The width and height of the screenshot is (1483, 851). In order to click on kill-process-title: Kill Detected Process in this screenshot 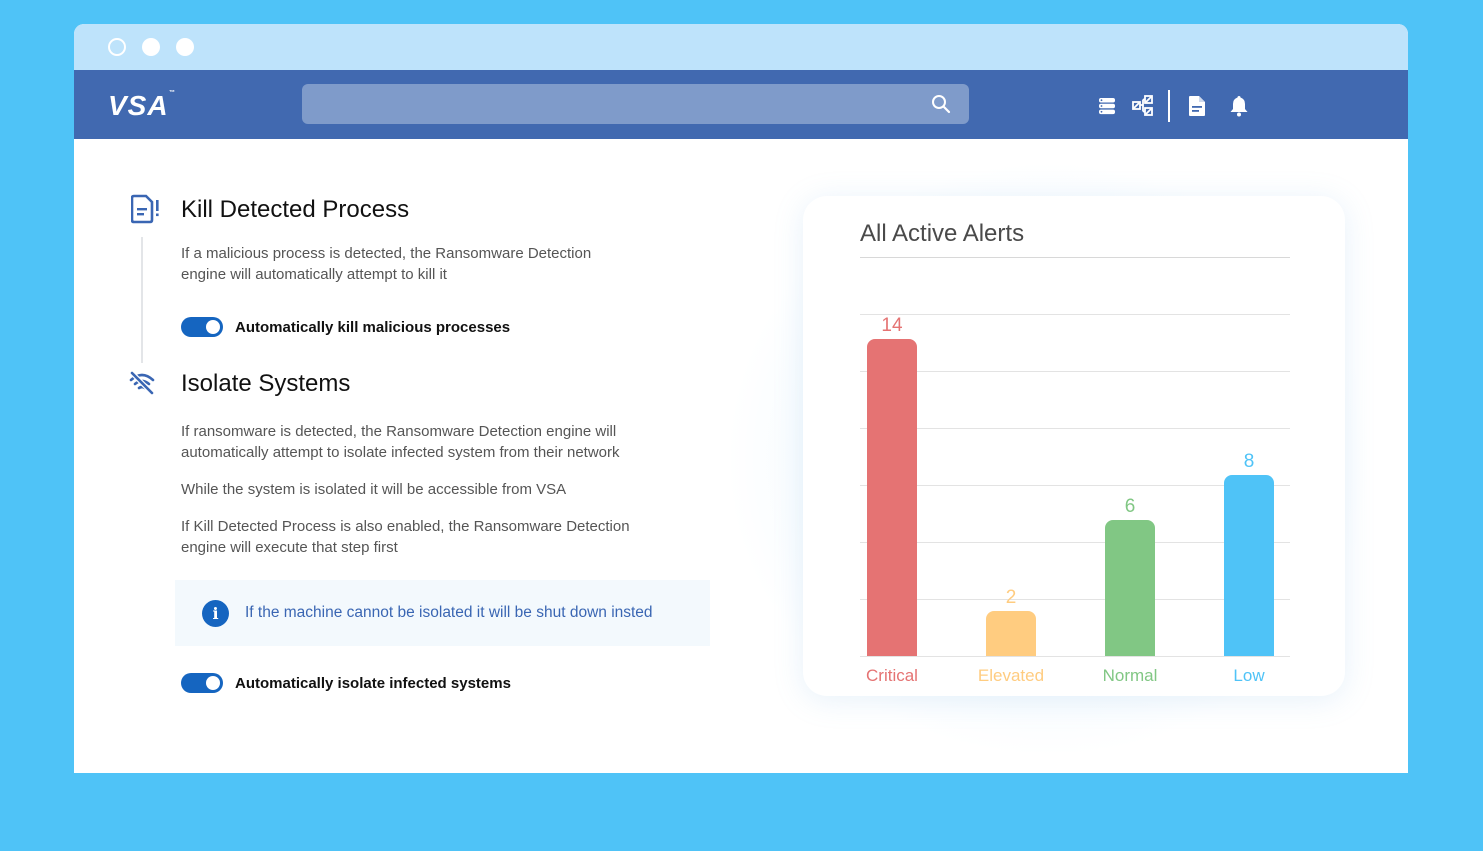, I will do `click(295, 209)`.